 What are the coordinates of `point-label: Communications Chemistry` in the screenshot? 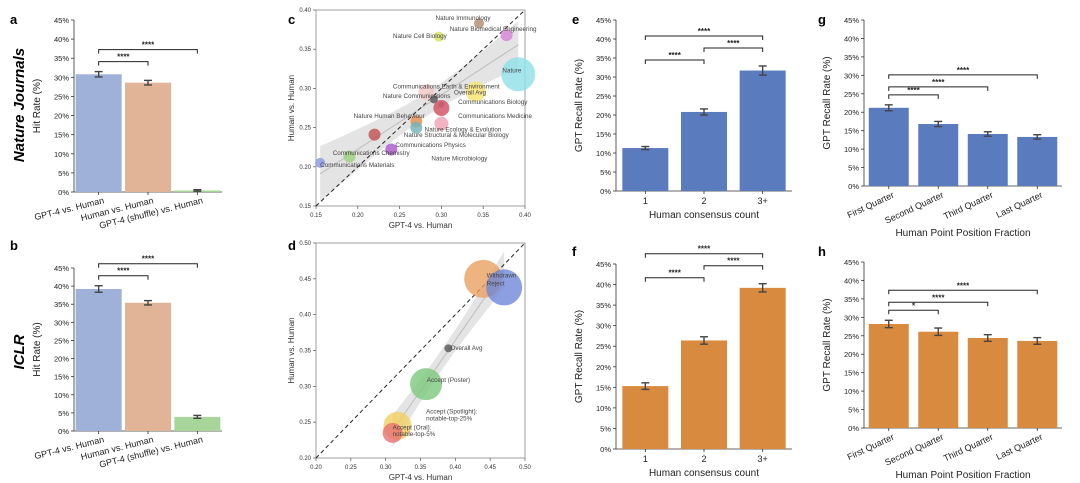 It's located at (372, 153).